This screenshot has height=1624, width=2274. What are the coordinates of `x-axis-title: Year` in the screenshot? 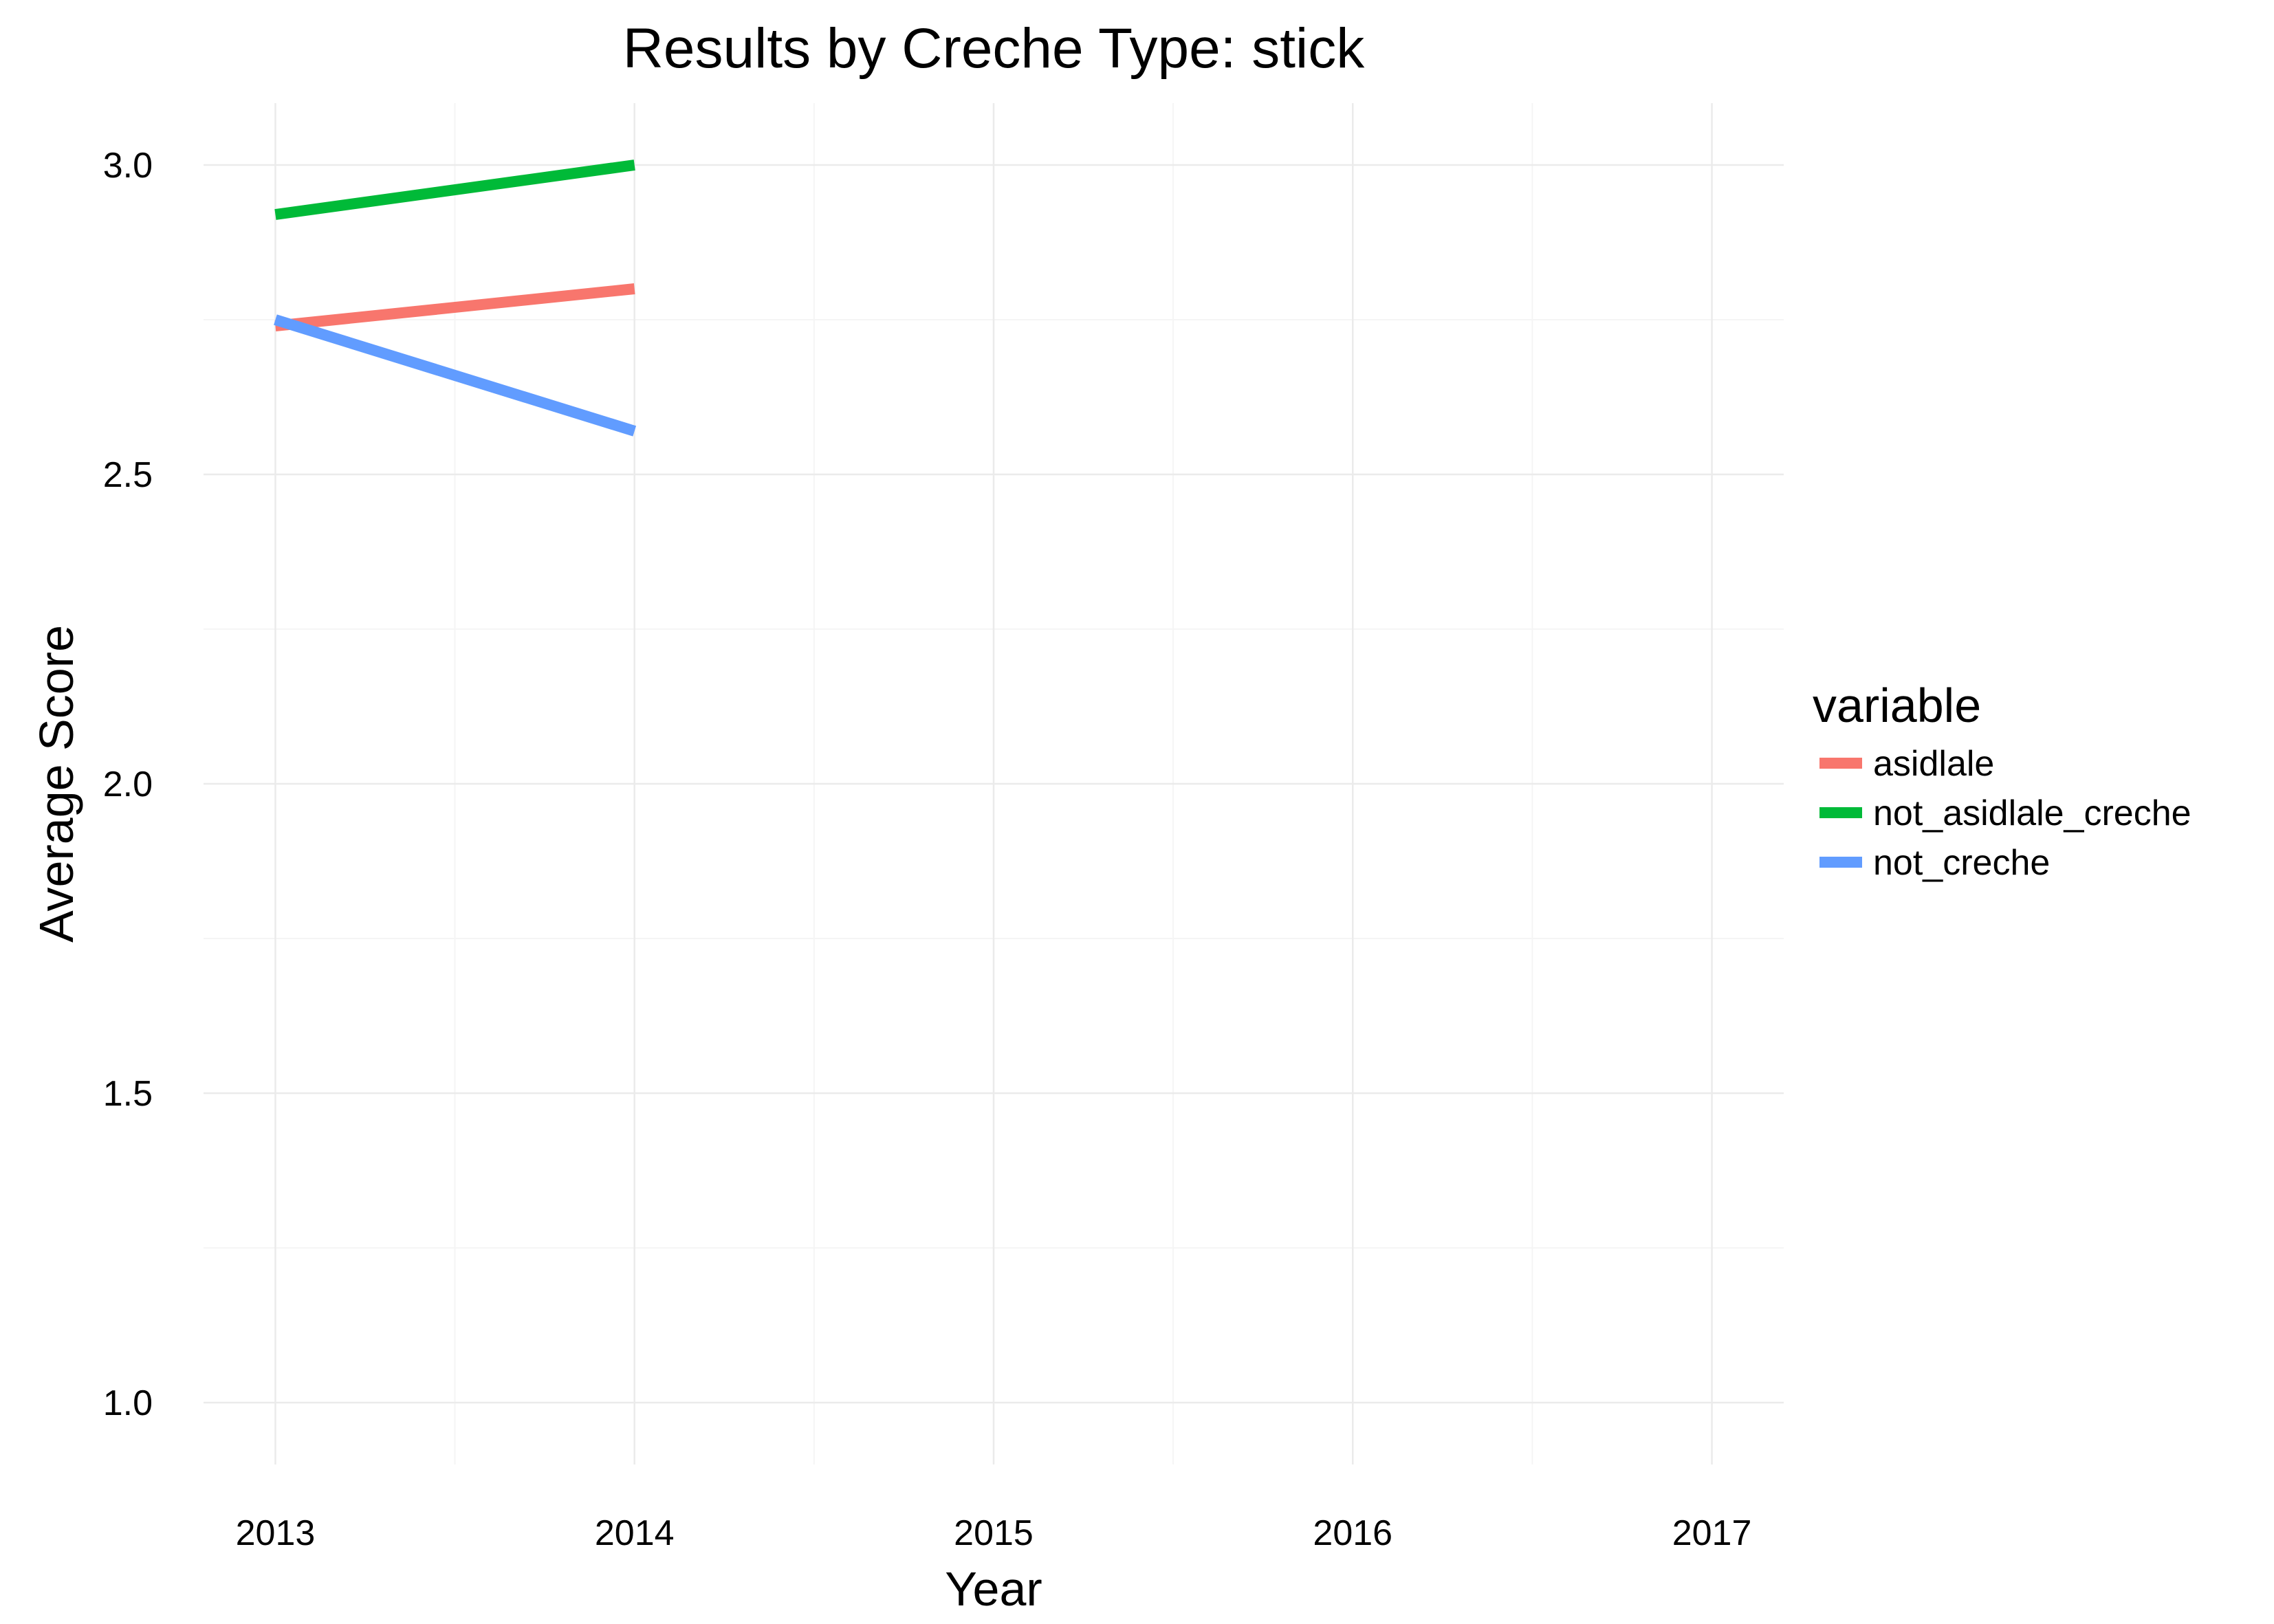 It's located at (993, 1589).